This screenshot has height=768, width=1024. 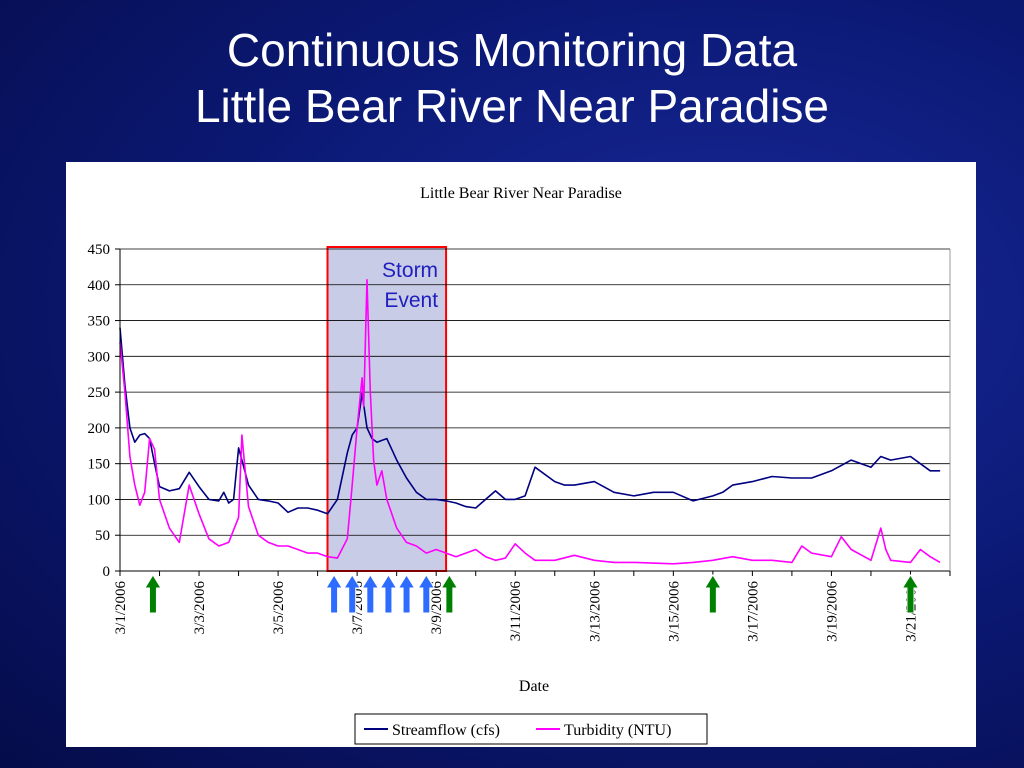 I want to click on x-tick-label: 3/9/2006, so click(x=437, y=608).